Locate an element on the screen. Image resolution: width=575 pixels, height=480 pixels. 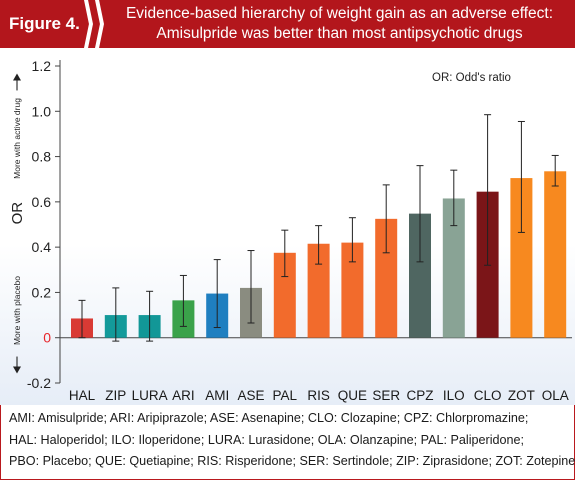
x-tick-label: HAL is located at coordinates (82, 395).